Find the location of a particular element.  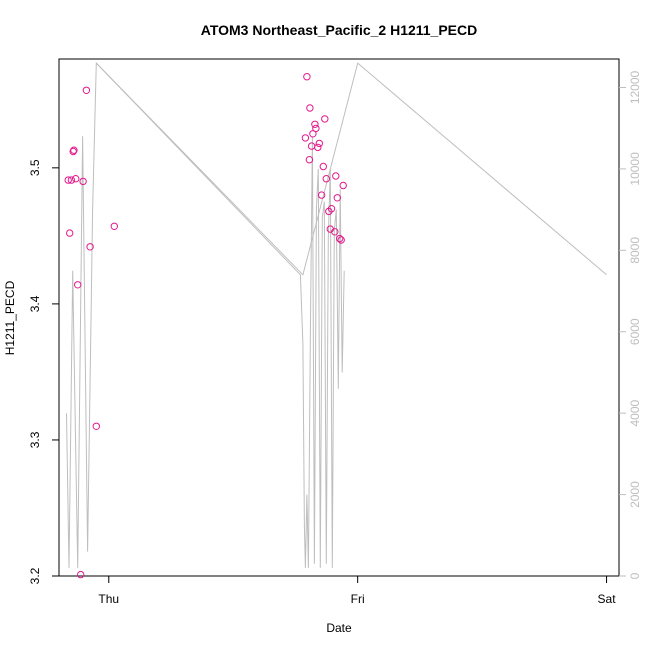

y-axis-label: H1211_PECD is located at coordinates (10, 317).